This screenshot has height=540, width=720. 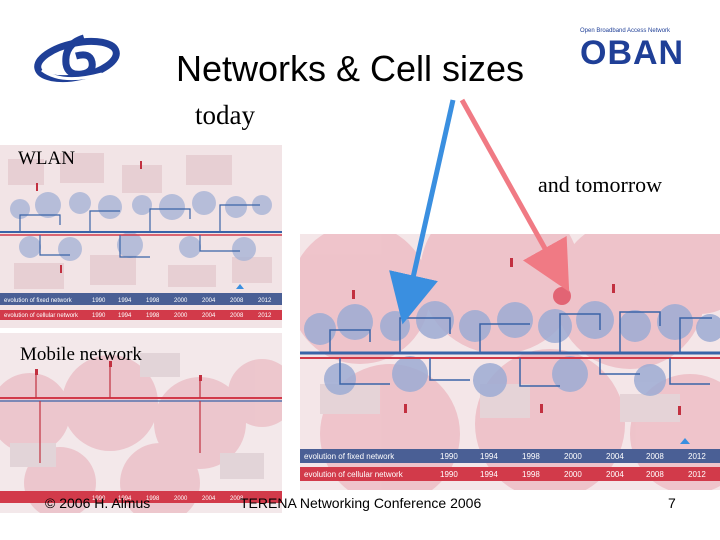 I want to click on tomorrow-cellular-label: evolution of cellular network, so click(x=354, y=474).